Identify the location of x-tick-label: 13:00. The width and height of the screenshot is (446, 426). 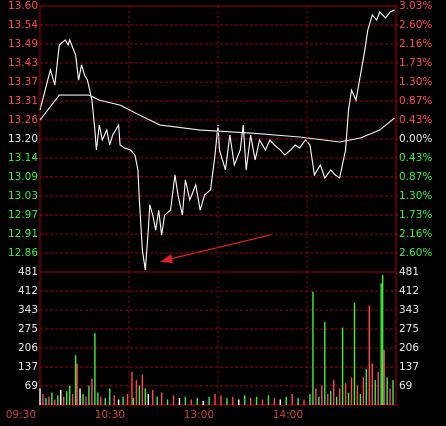
(199, 415).